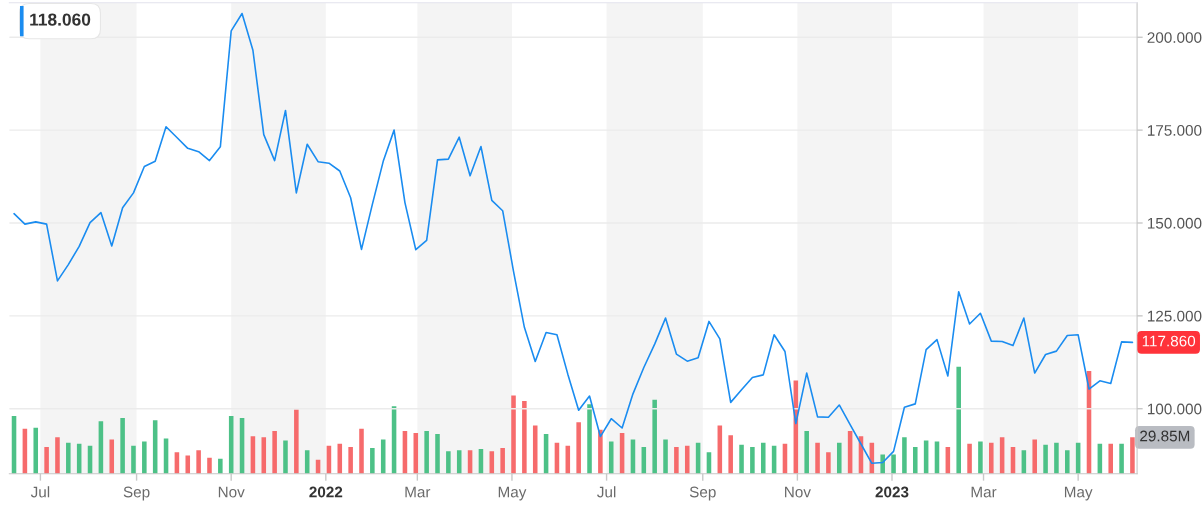 The height and width of the screenshot is (514, 1202). I want to click on y-tick-label: 100.000, so click(1174, 409).